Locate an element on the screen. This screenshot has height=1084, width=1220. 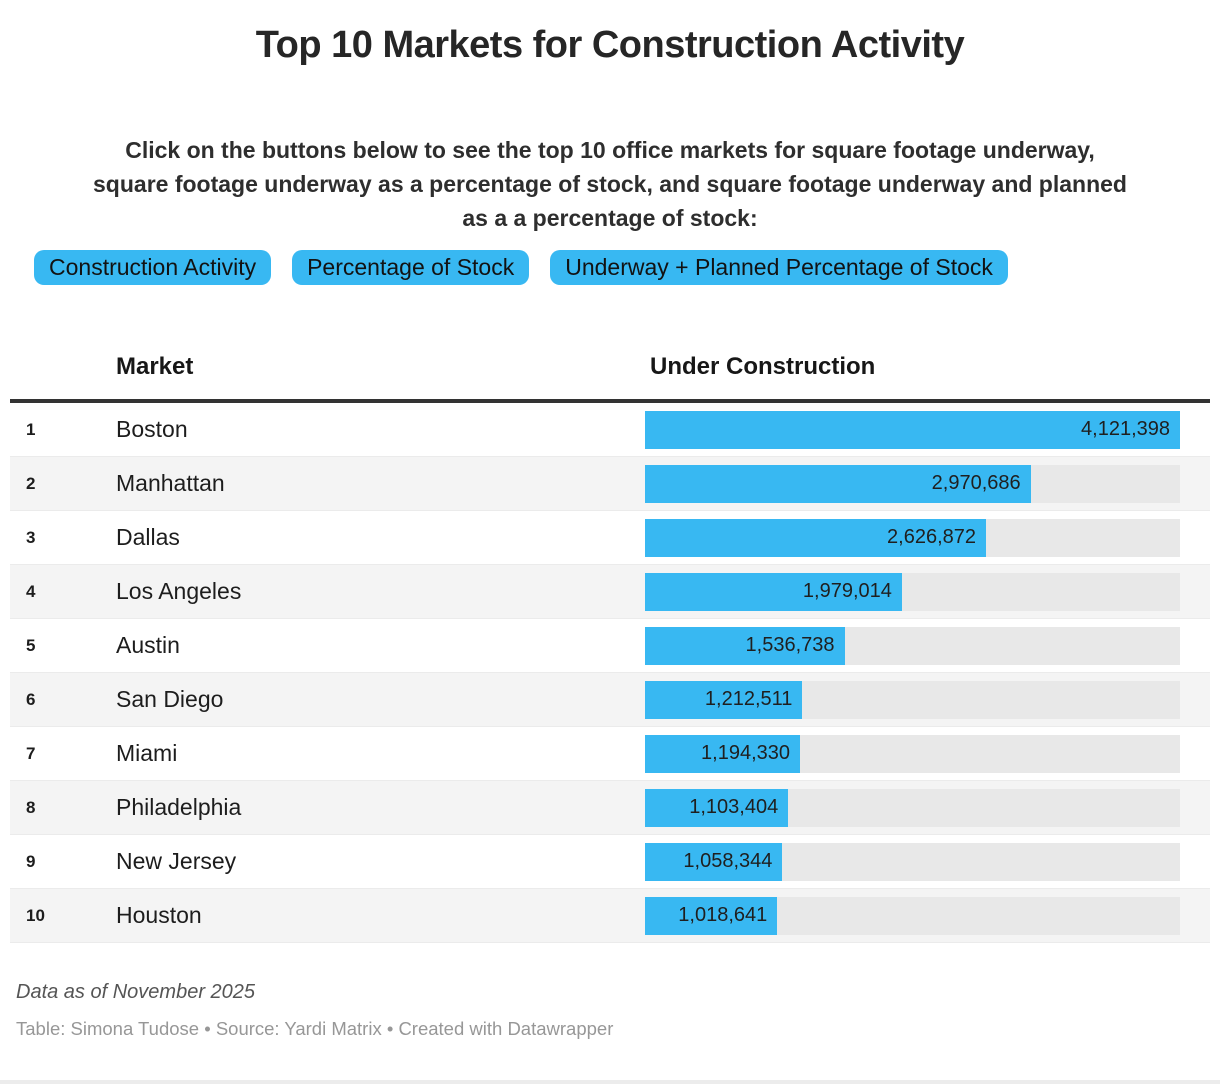
market-name: Los Angeles is located at coordinates (179, 591).